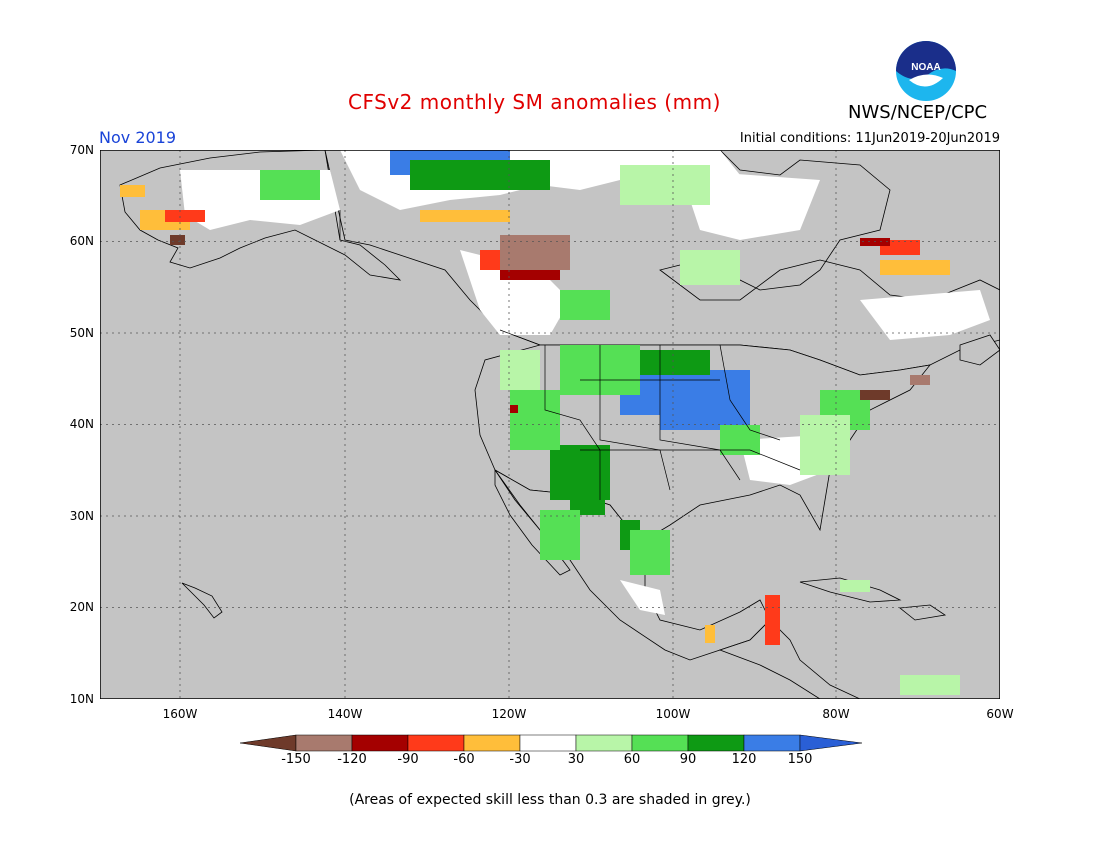  Describe the element at coordinates (81, 150) in the screenshot. I see `lat-label: 70N` at that location.